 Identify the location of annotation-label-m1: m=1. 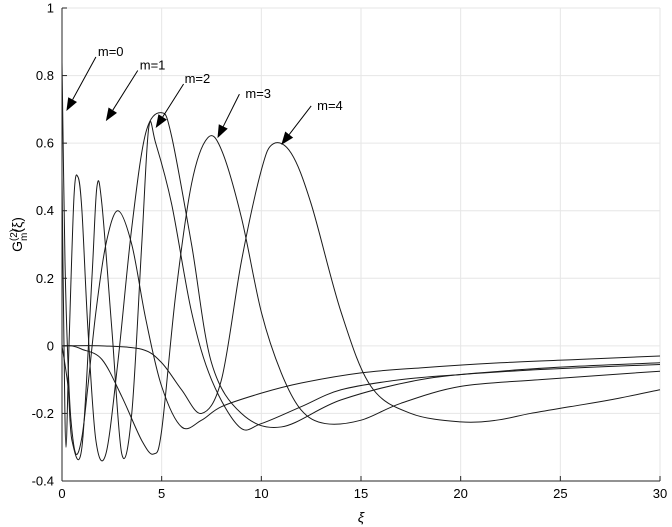
(153, 64).